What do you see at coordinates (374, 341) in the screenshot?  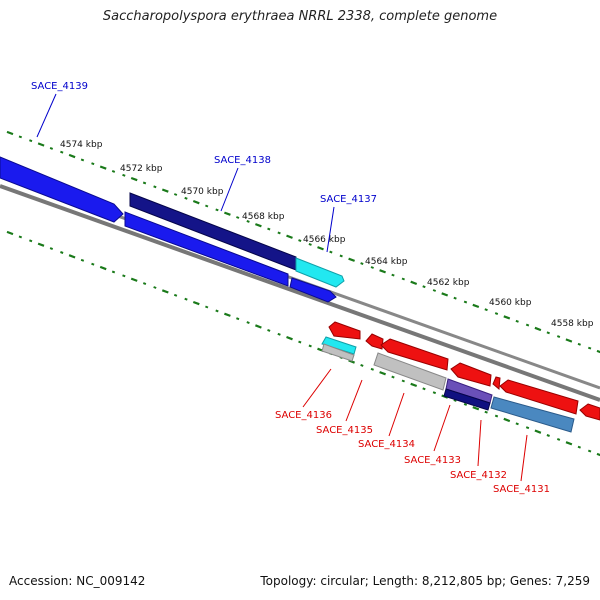 I see `gene-sace-4134-head` at bounding box center [374, 341].